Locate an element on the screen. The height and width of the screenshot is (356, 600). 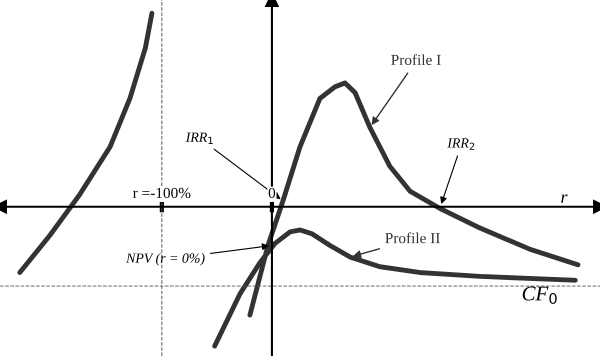
x-tick-label: r =-100% is located at coordinates (161, 193).